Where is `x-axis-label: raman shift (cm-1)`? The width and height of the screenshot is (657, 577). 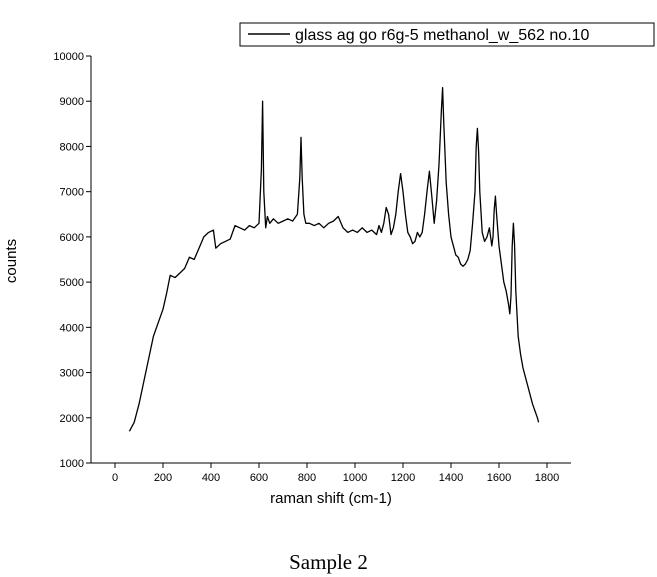
x-axis-label: raman shift (cm-1) is located at coordinates (331, 498).